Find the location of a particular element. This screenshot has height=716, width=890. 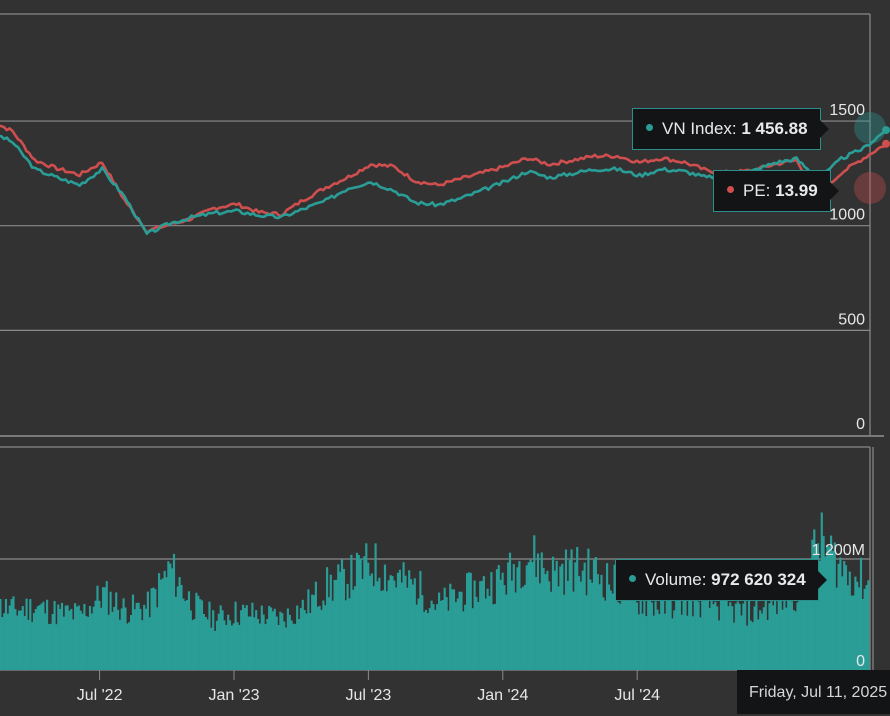

vn-index-tooltip-value: 1 456.88 is located at coordinates (774, 128).